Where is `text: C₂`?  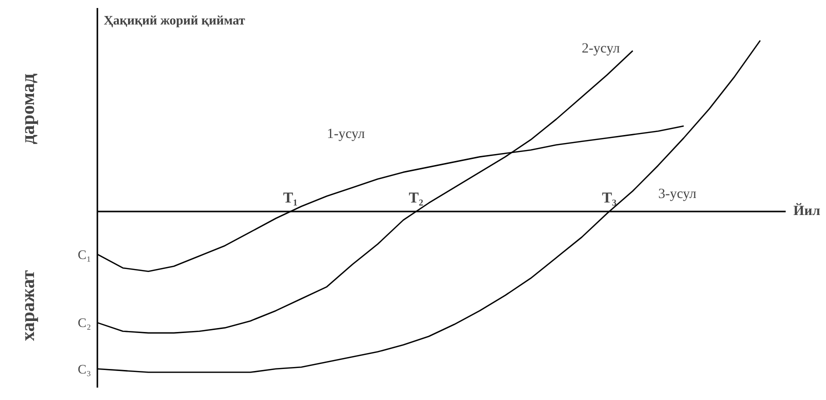
text: C₂ is located at coordinates (85, 322).